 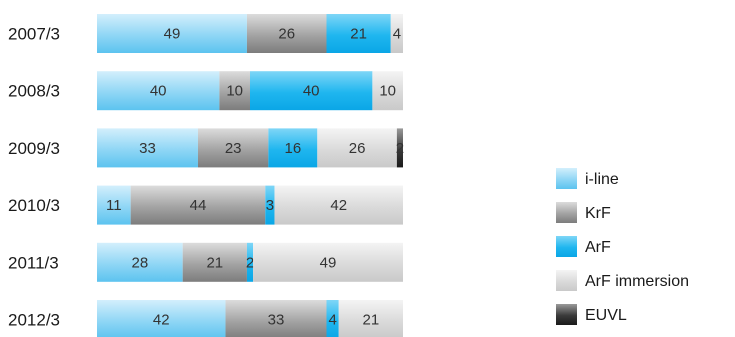 I want to click on bar-segment-euvl, so click(x=399, y=148).